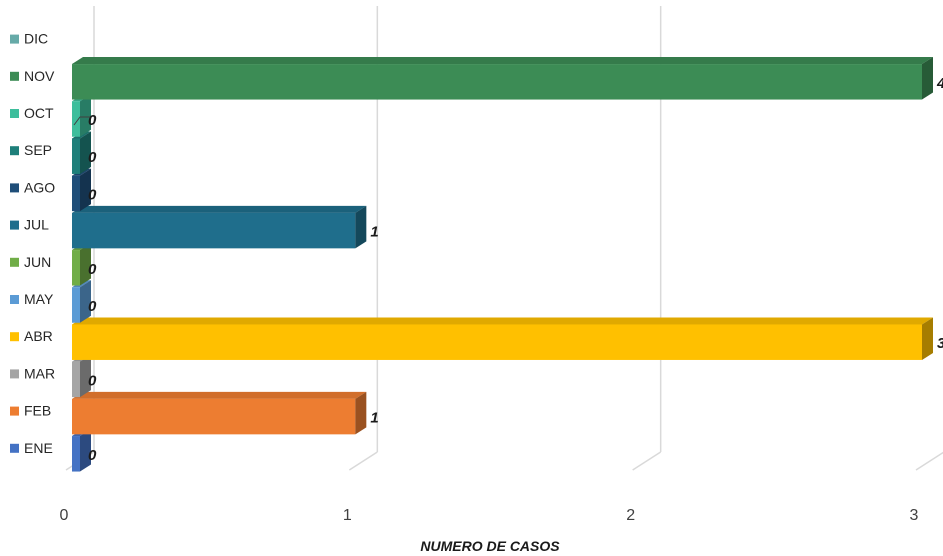 The width and height of the screenshot is (943, 556). Describe the element at coordinates (939, 83) in the screenshot. I see `data-label: 4` at that location.